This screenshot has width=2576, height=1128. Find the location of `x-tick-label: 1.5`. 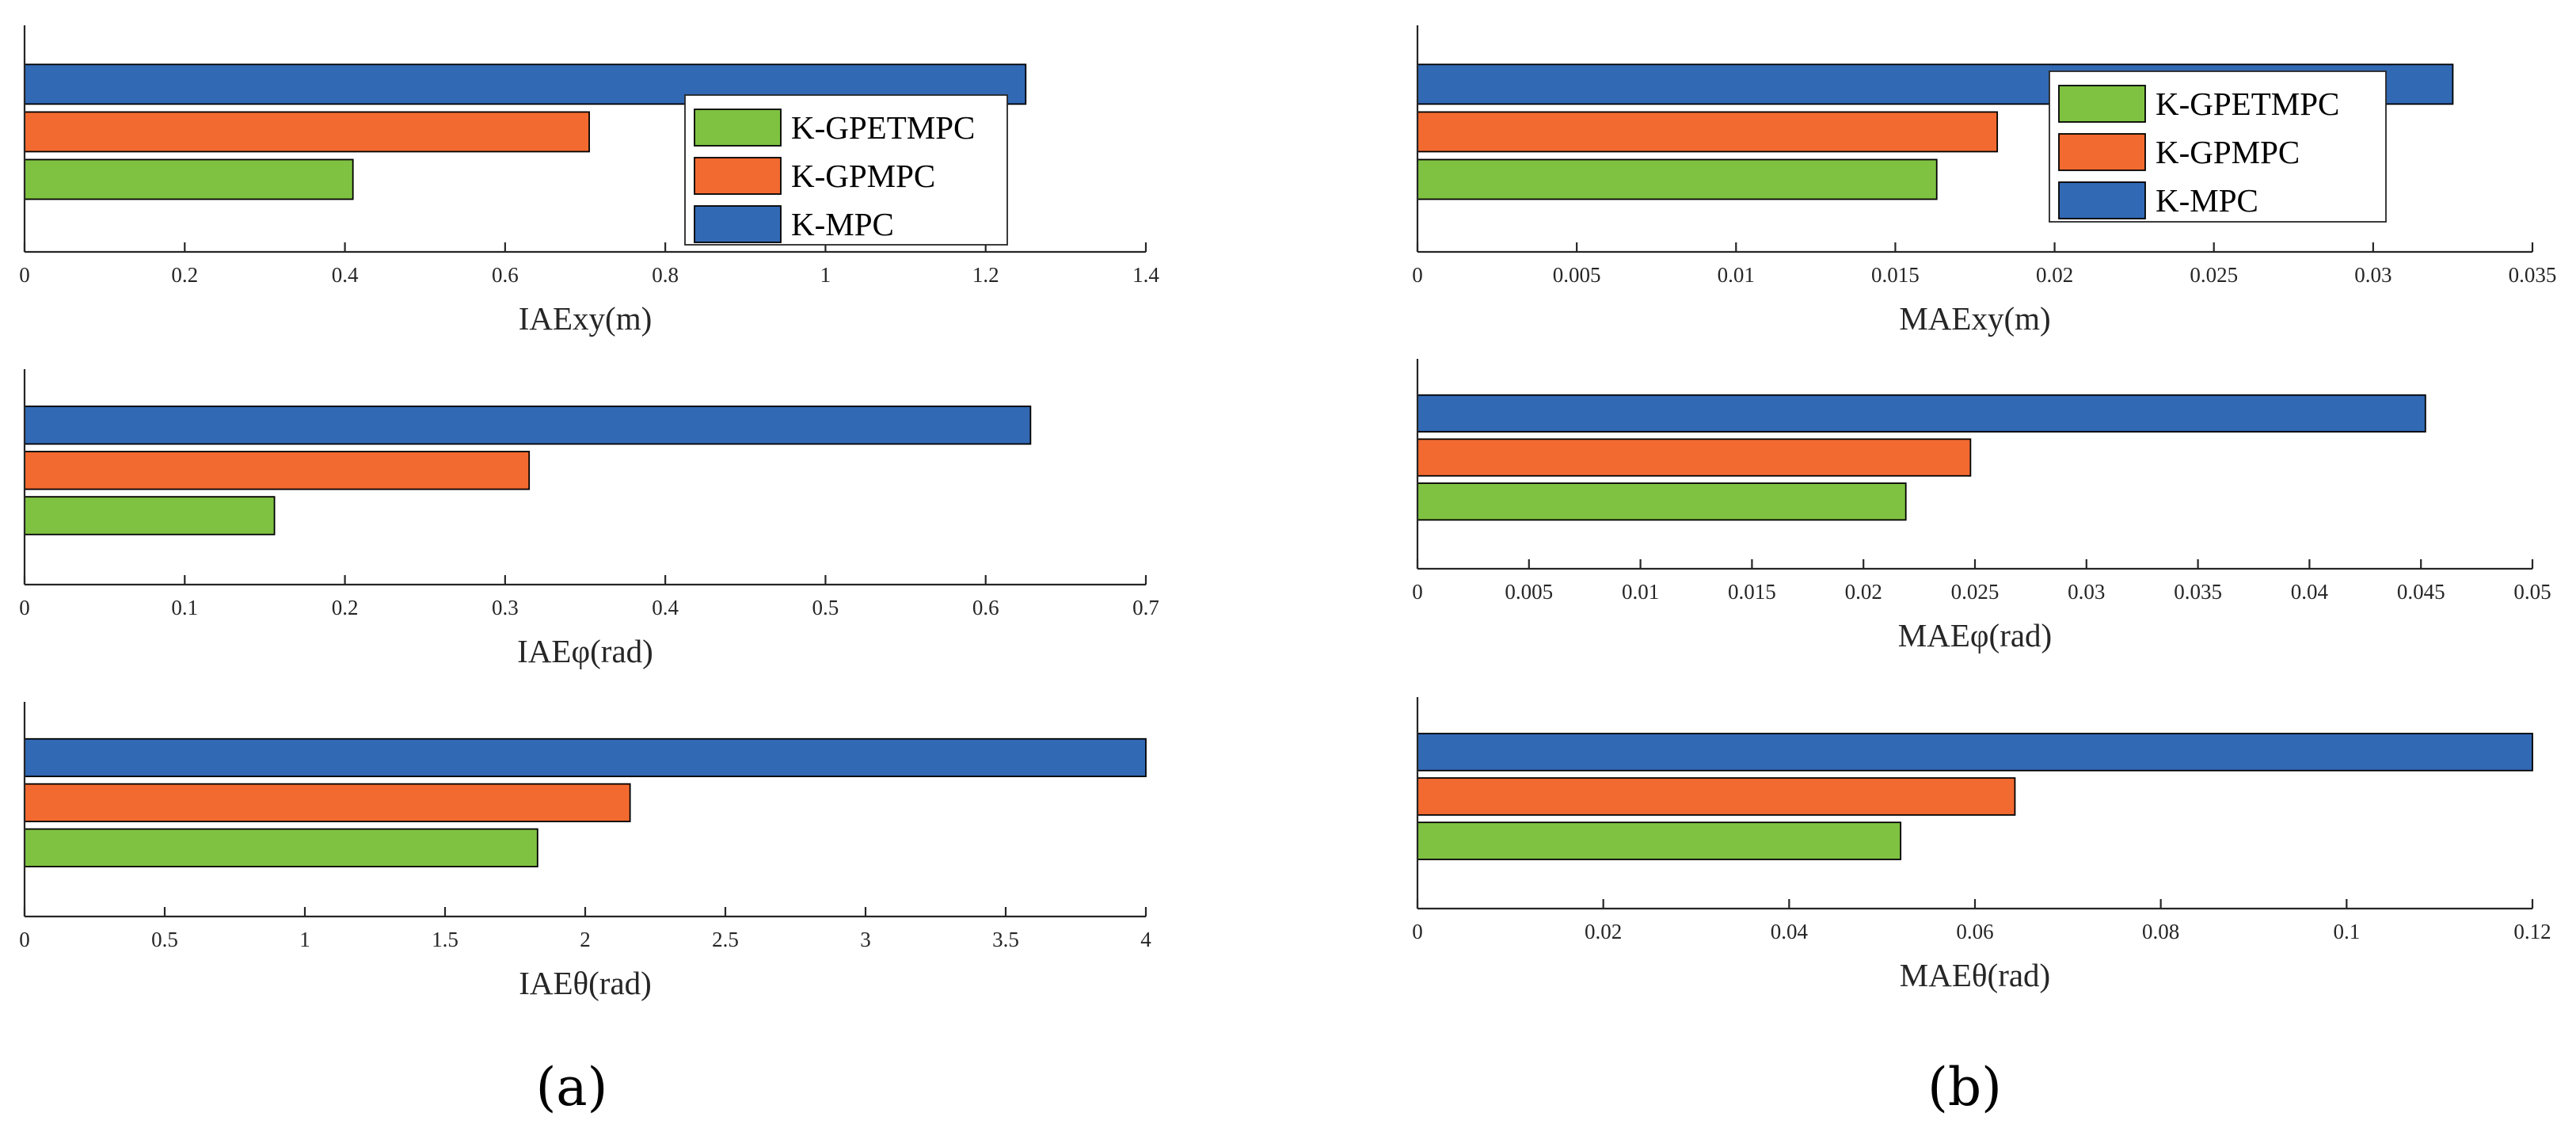

x-tick-label: 1.5 is located at coordinates (445, 940).